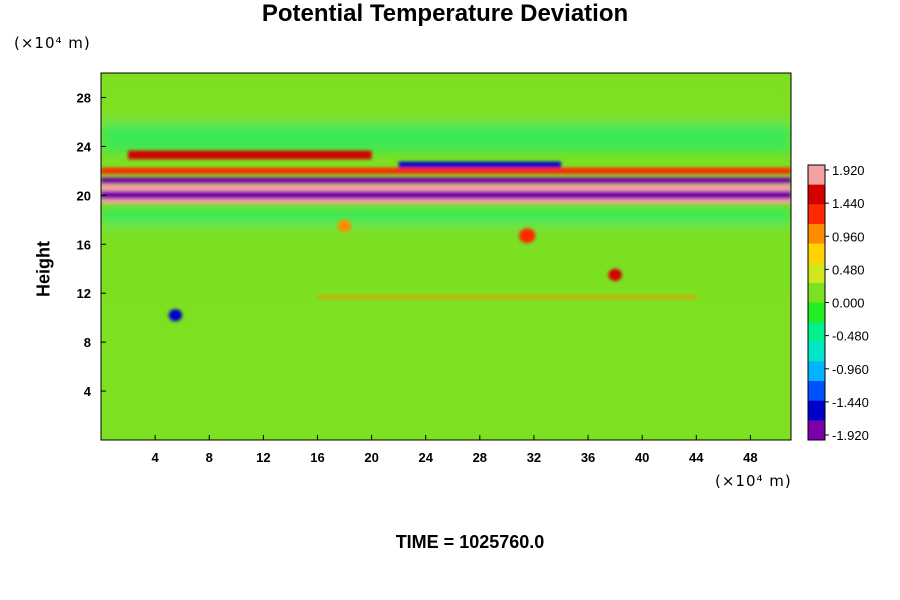  What do you see at coordinates (848, 269) in the screenshot?
I see `colorbar-label: 0.480` at bounding box center [848, 269].